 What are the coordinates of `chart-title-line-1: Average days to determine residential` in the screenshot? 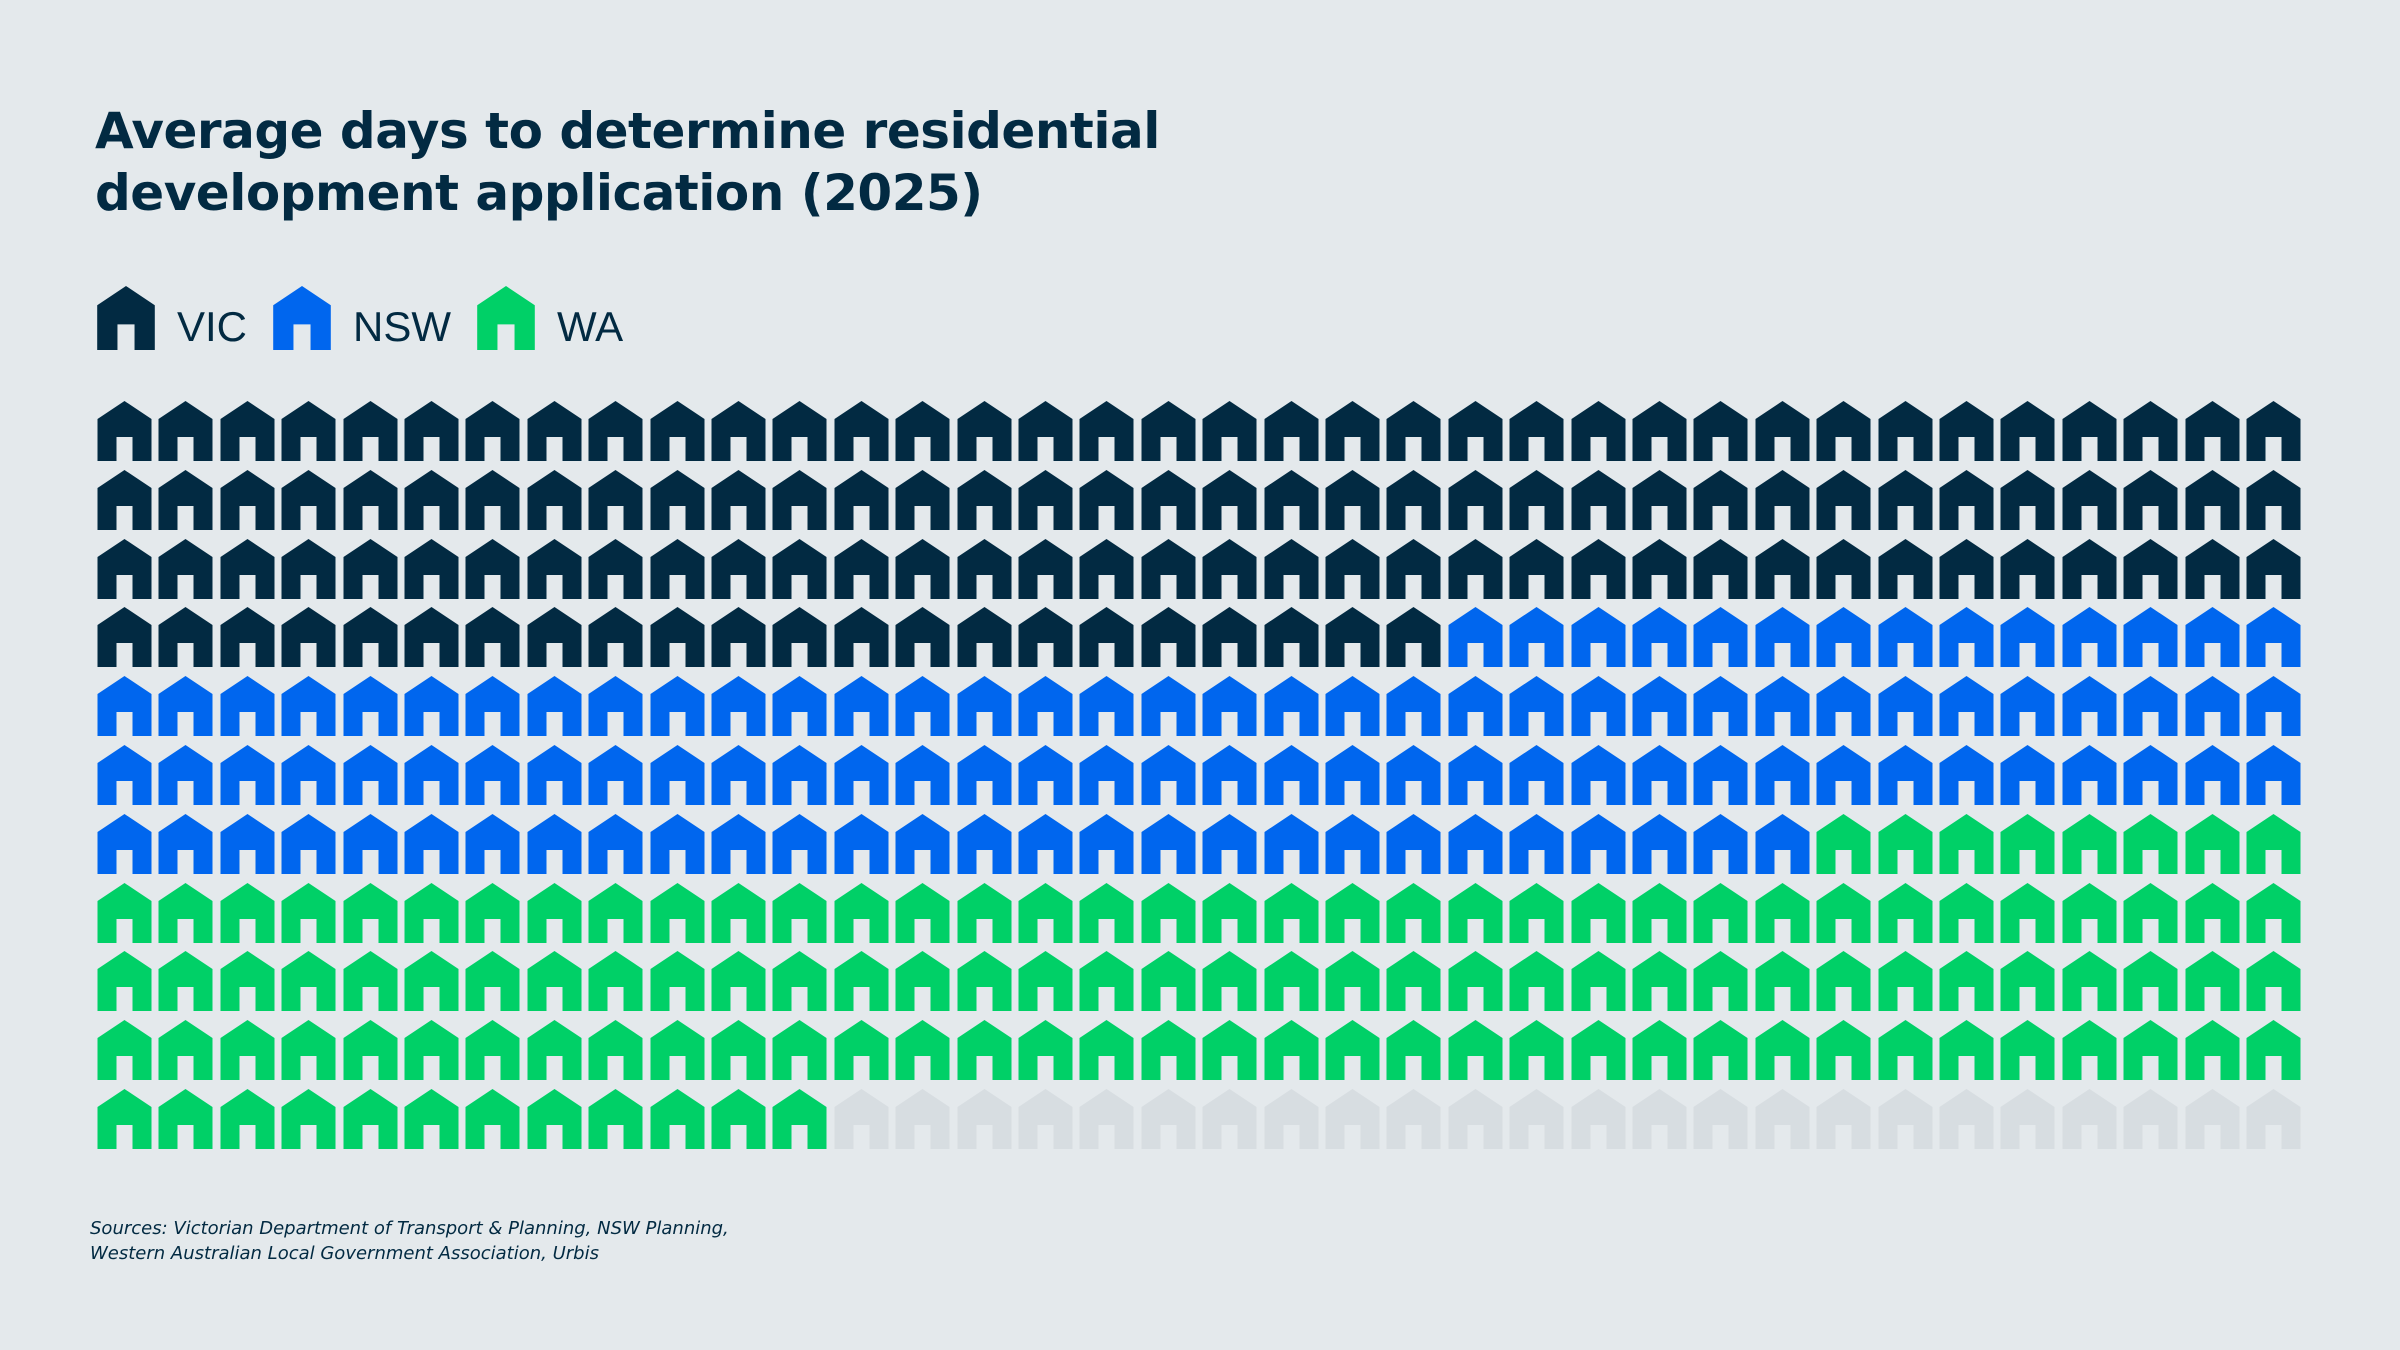 It's located at (627, 131).